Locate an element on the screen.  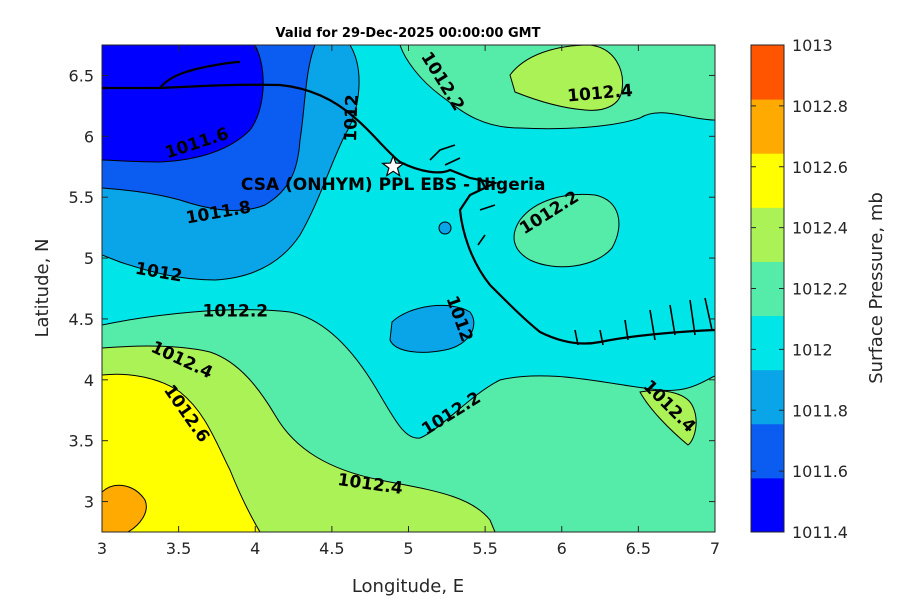
contour-region-1012.4-north is located at coordinates (566, 78).